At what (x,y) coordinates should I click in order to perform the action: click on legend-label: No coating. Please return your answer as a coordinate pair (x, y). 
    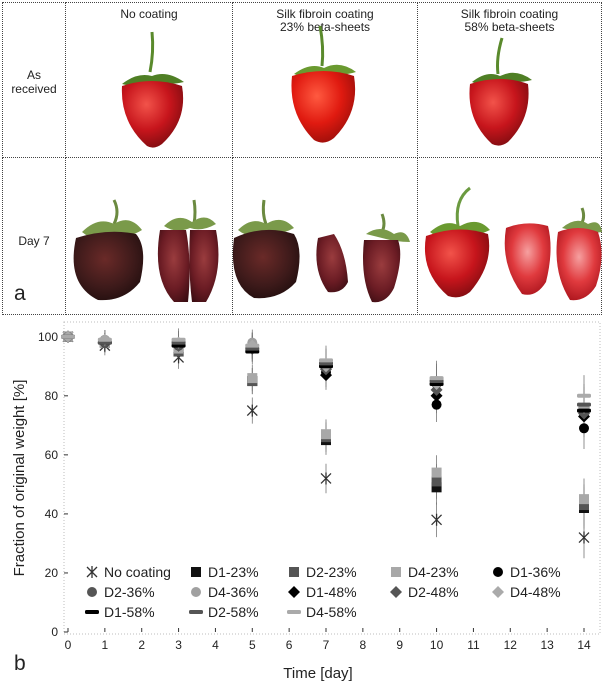
    Looking at the image, I should click on (137, 572).